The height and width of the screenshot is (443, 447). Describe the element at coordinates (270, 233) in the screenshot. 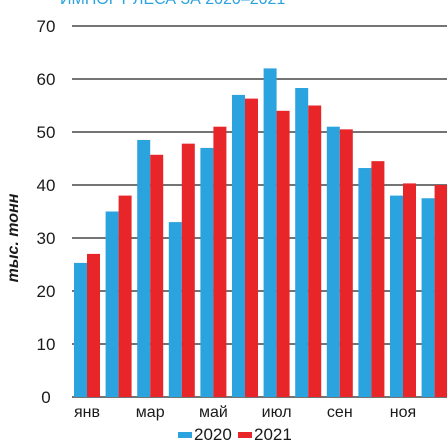

I see `bar-2020-июл` at that location.